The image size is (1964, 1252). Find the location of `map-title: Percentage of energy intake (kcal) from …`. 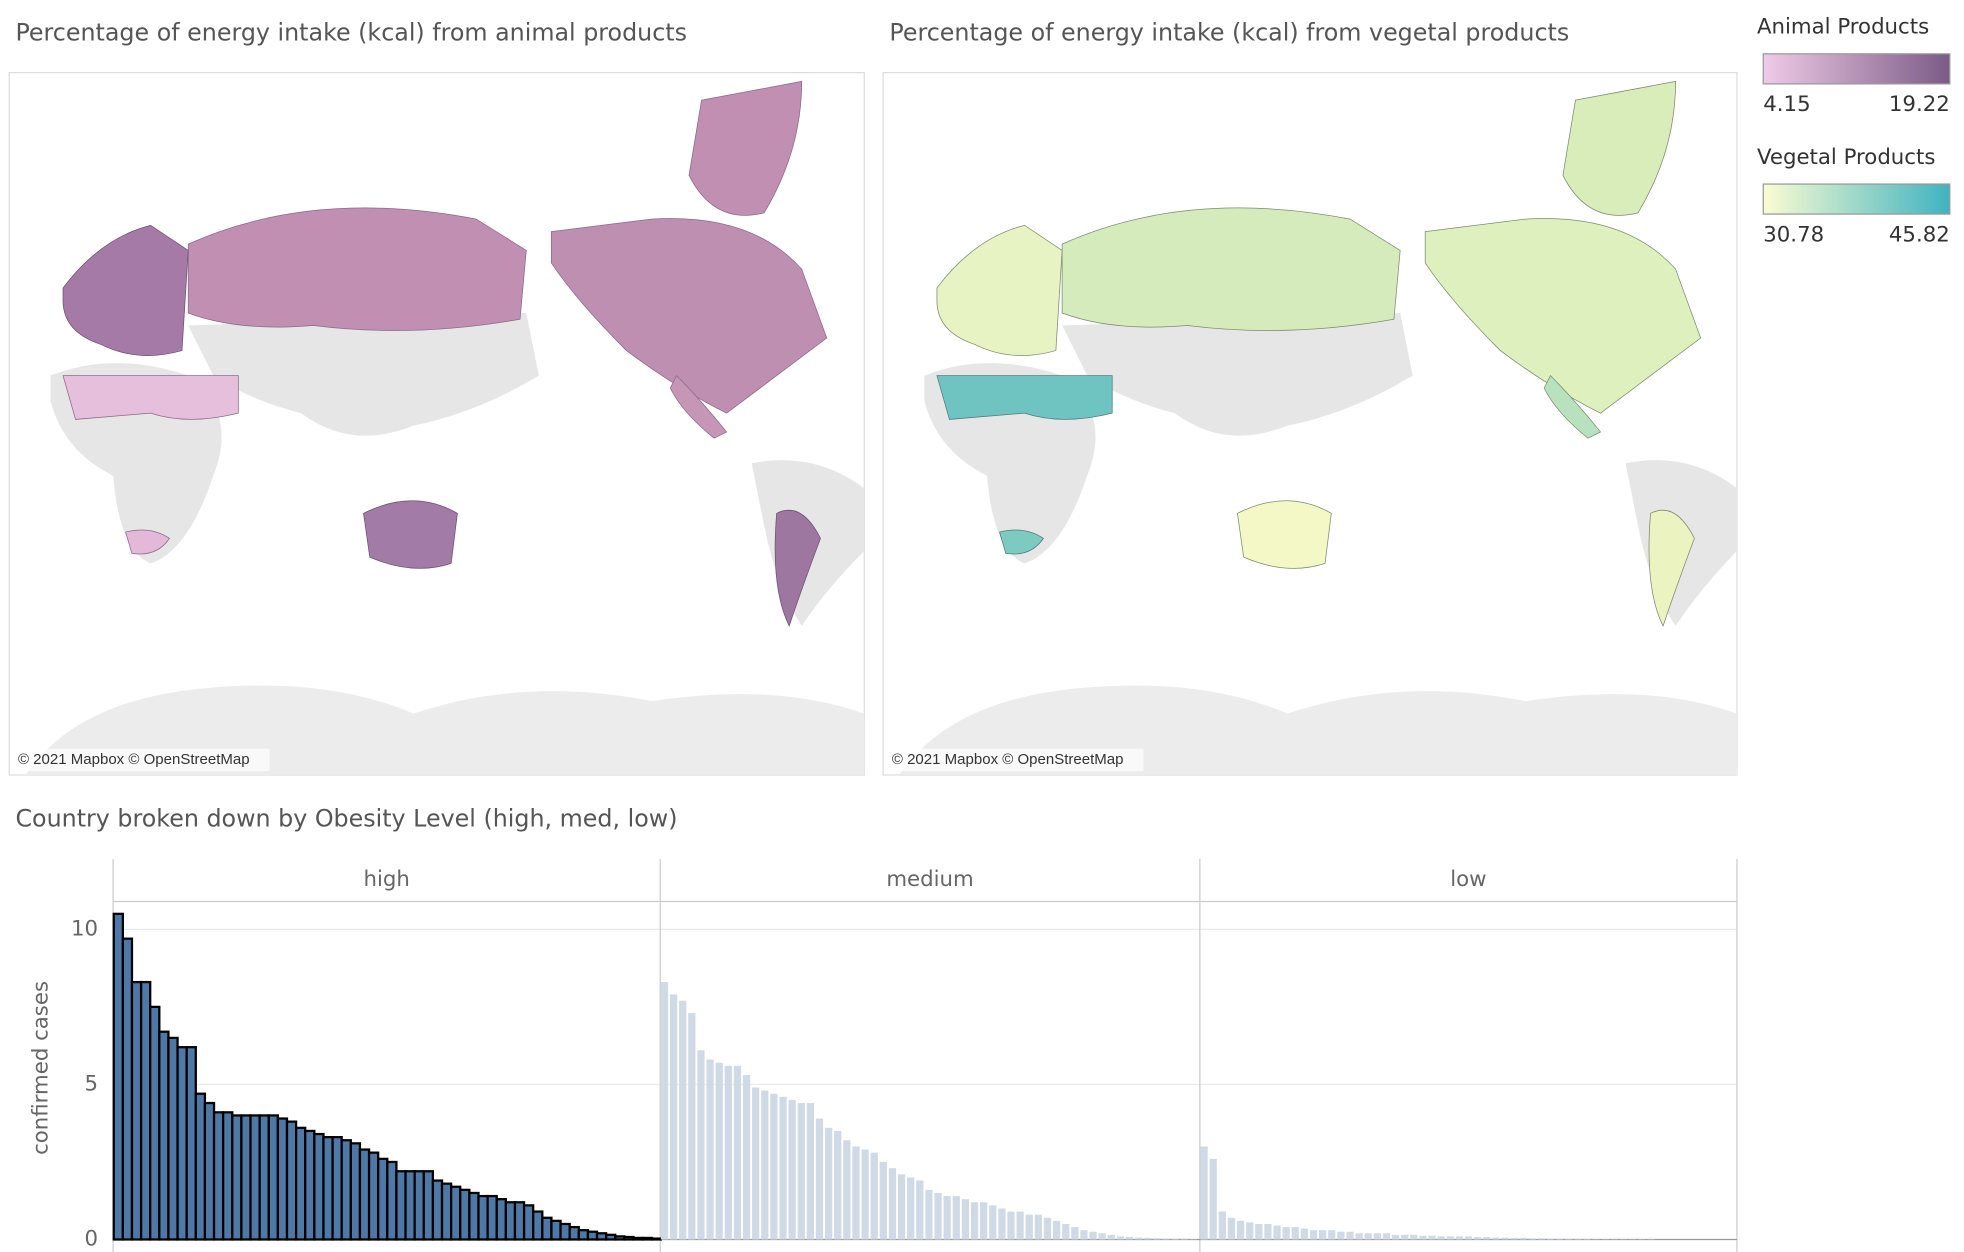

map-title: Percentage of energy intake (kcal) from … is located at coordinates (351, 32).